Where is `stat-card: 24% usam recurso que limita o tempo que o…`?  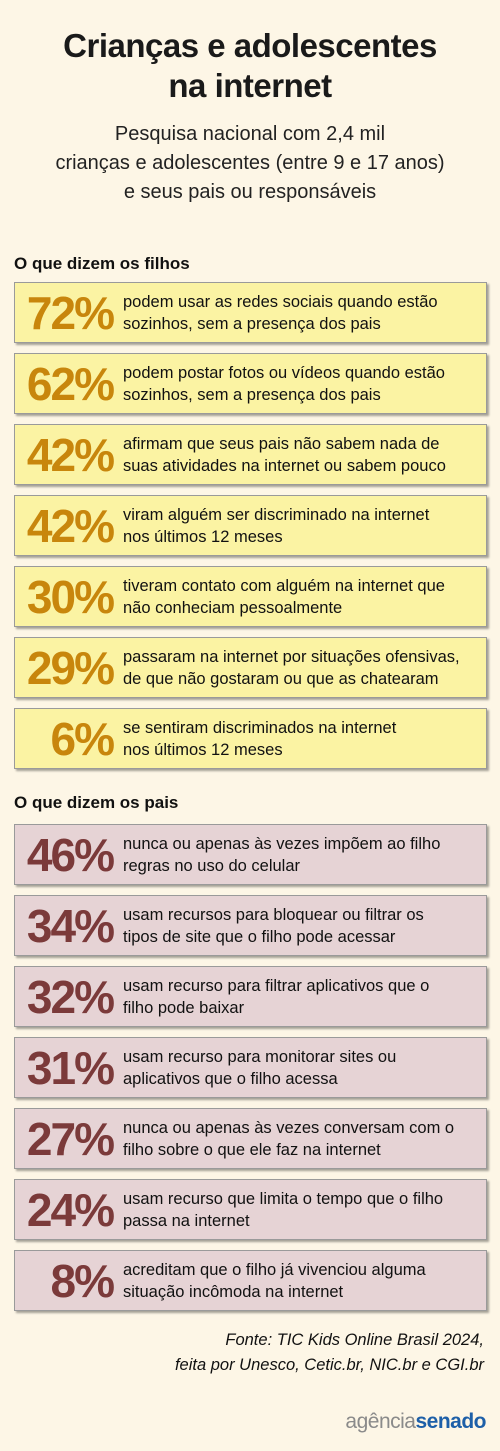 stat-card: 24% usam recurso que limita o tempo que o… is located at coordinates (250, 1209).